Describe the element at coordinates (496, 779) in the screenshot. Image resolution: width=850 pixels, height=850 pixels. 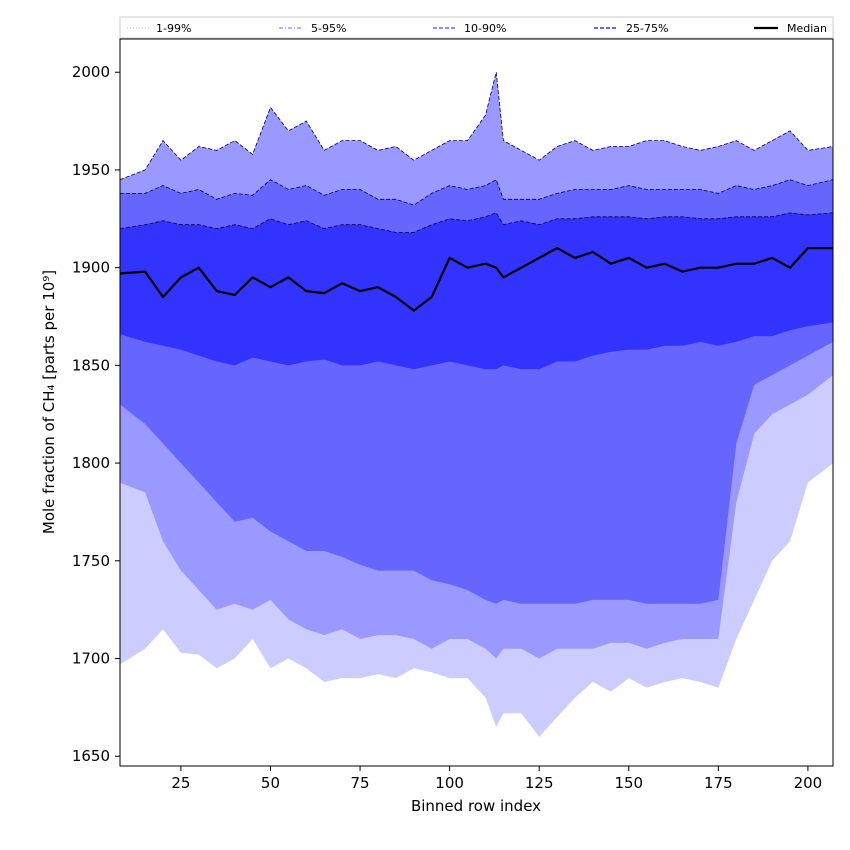
I see `x-axis: 25 50 75 100 125 150 175 200` at that location.